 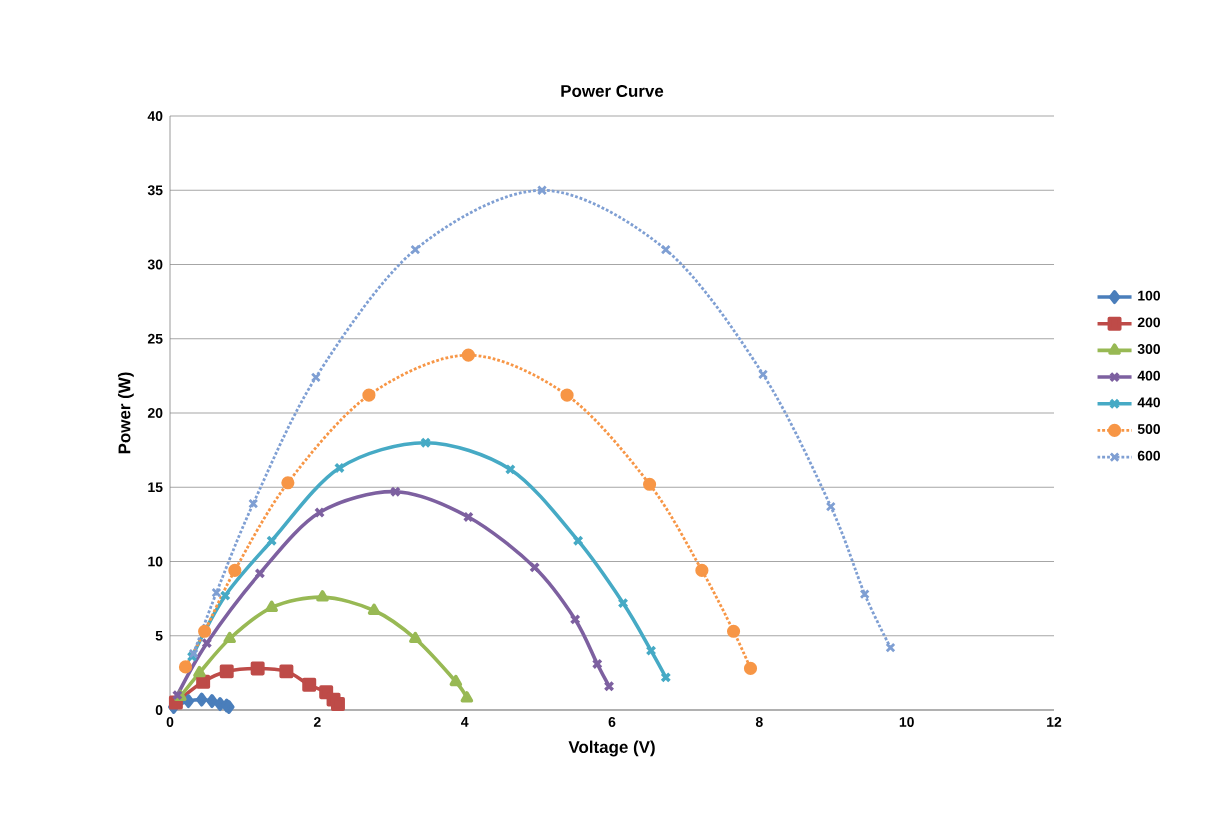 What do you see at coordinates (125, 413) in the screenshot?
I see `y-axis-title: Power (W)` at bounding box center [125, 413].